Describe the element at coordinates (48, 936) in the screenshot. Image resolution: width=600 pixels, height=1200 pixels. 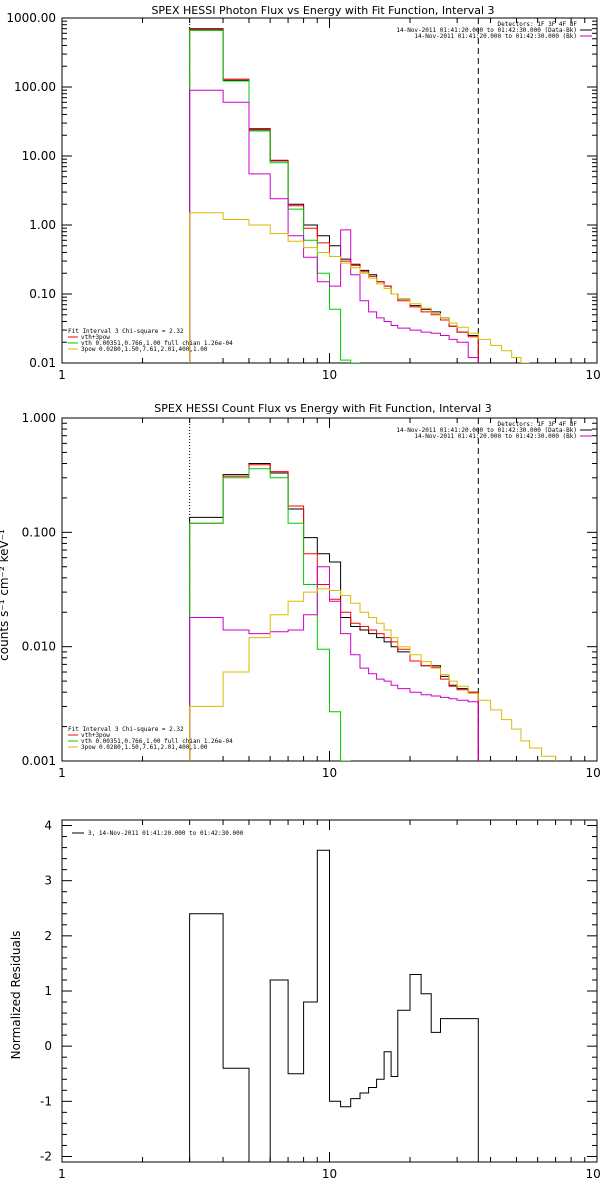
I see `residual-ytick-label: 2` at that location.